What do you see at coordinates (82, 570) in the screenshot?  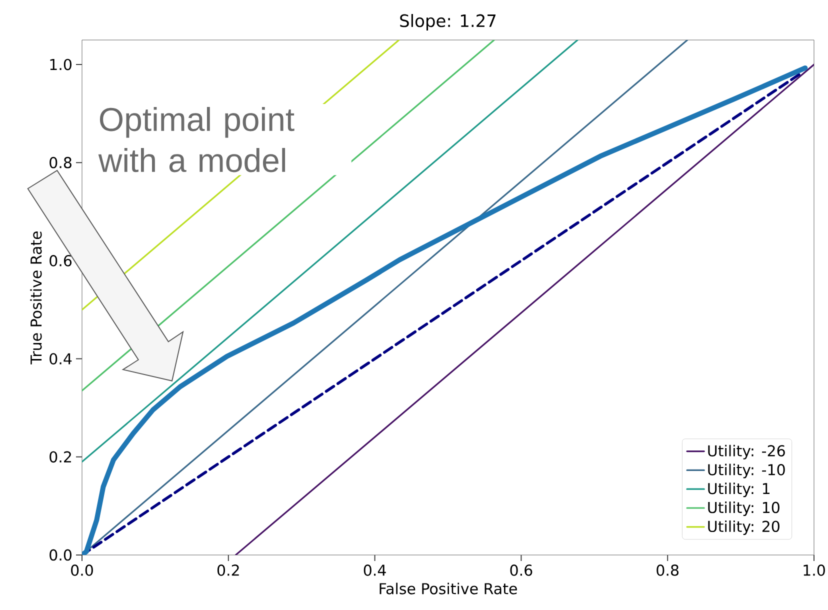 I see `x-tick-label: 0.0` at bounding box center [82, 570].